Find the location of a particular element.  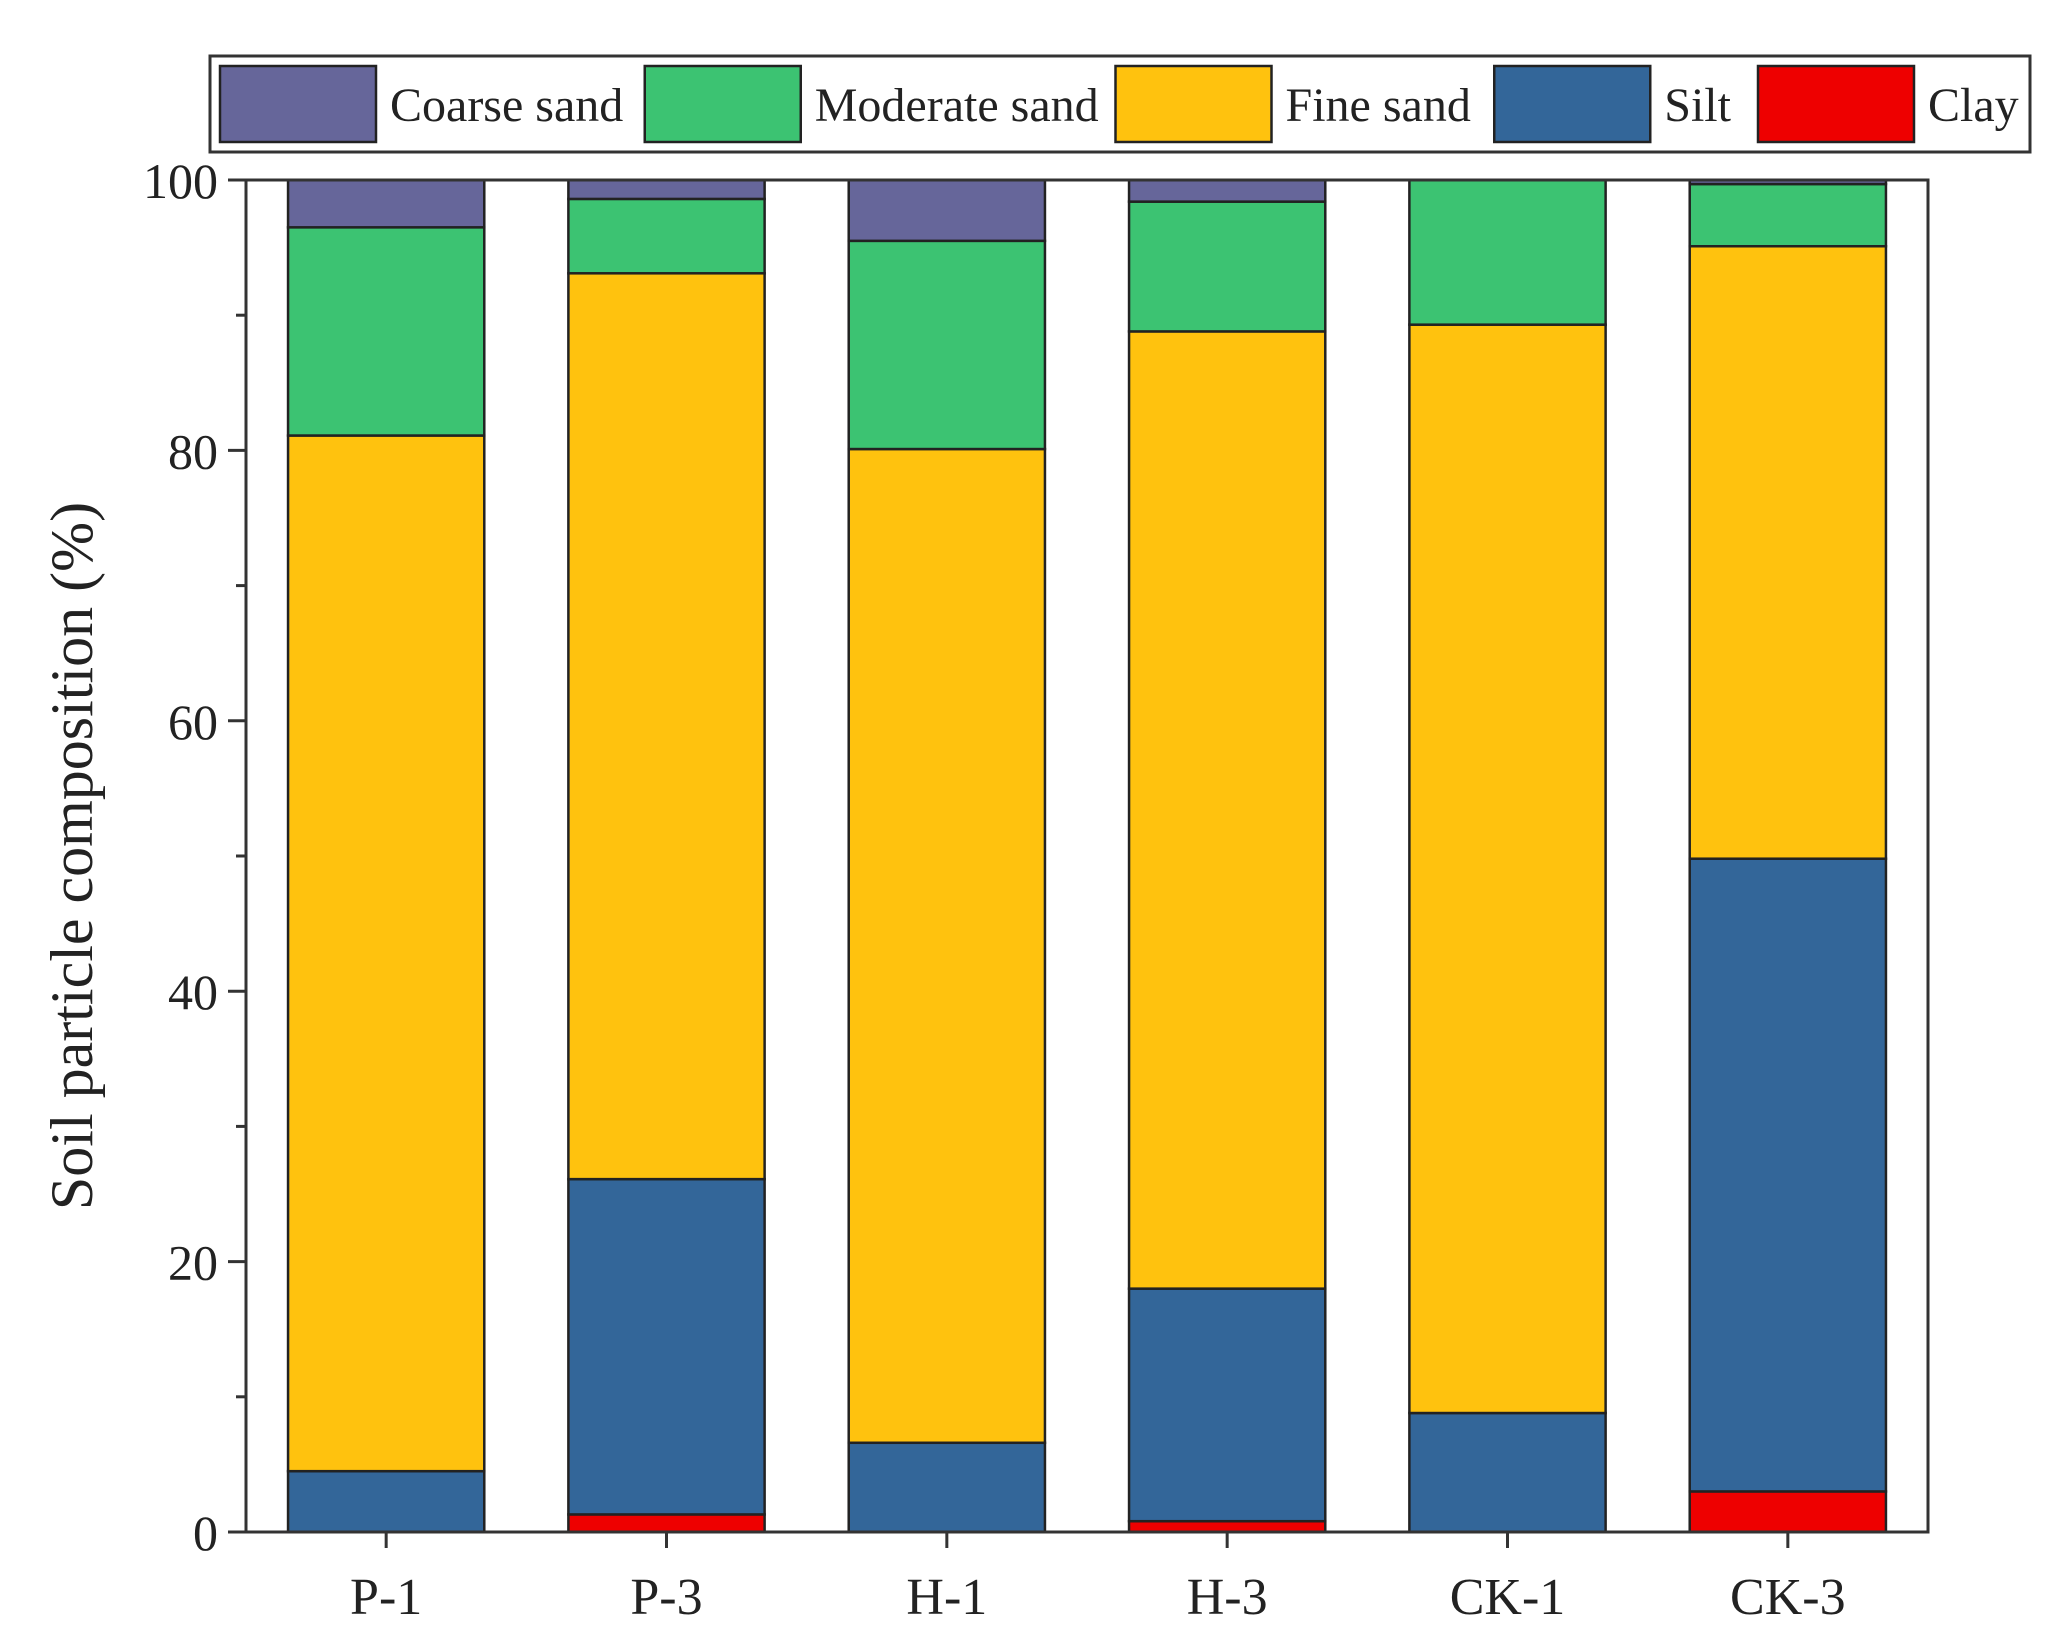

x-tick-label: H-3 is located at coordinates (1227, 1597).